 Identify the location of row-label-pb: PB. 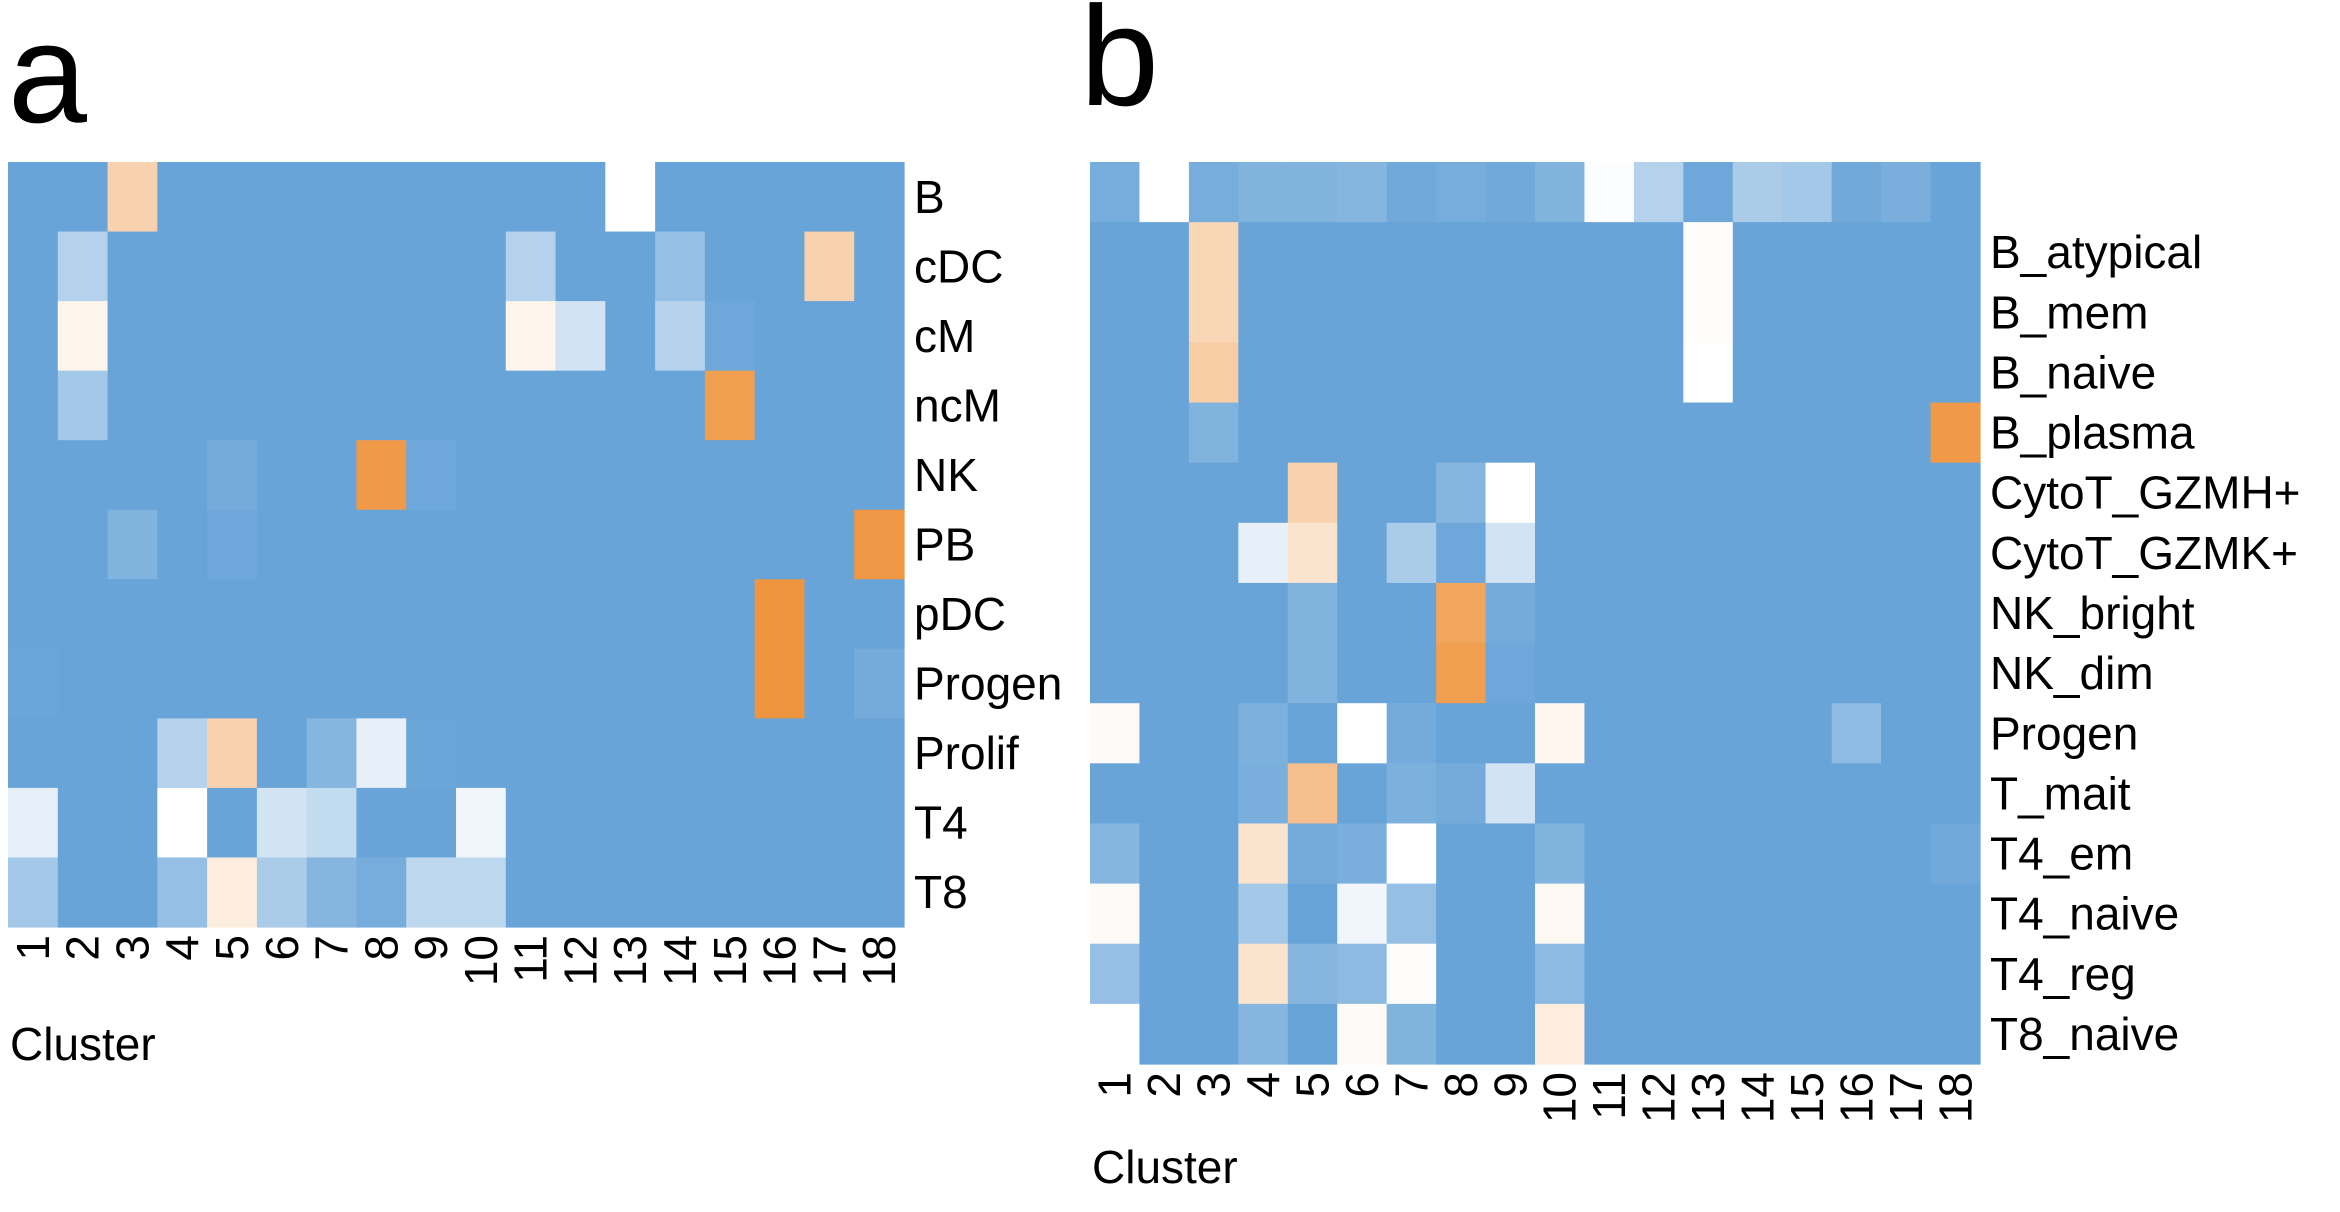
(944, 545).